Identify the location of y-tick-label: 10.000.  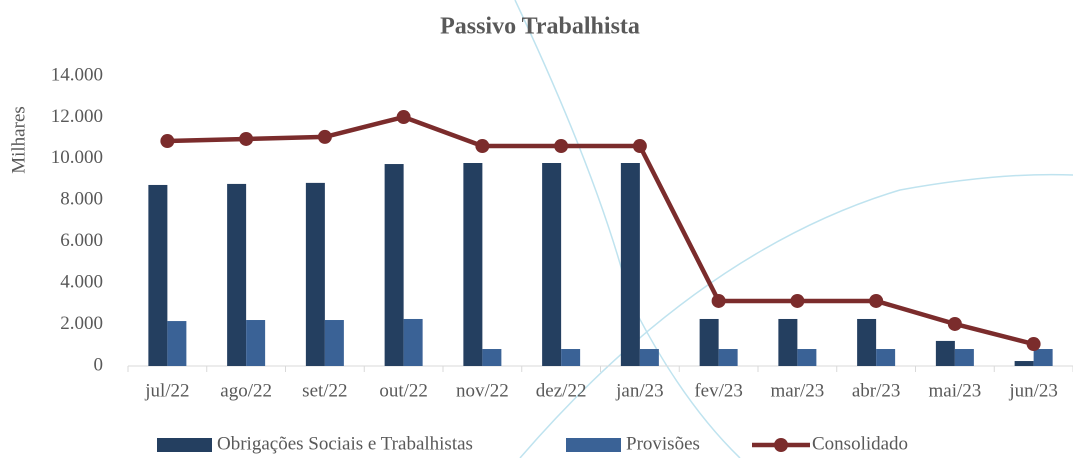
(77, 157).